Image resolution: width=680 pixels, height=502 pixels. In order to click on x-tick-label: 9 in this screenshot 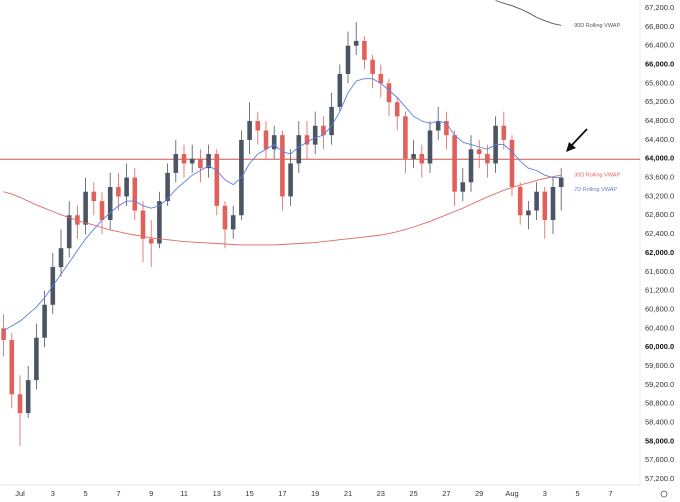, I will do `click(151, 493)`.